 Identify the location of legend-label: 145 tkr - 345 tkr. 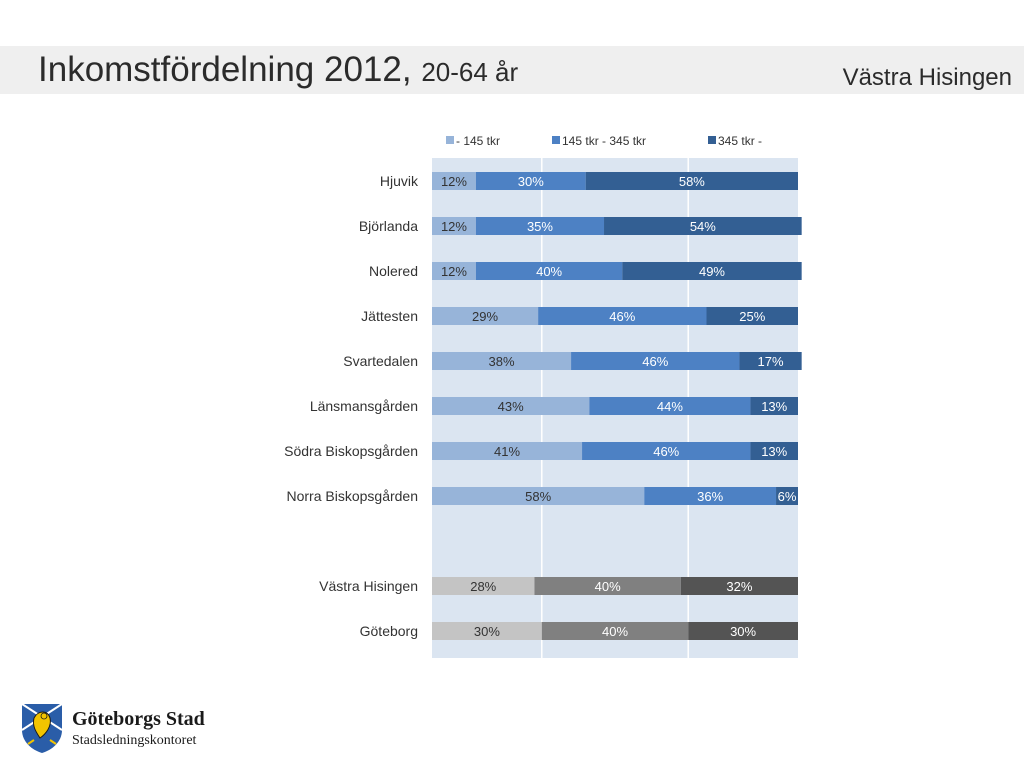
(604, 141).